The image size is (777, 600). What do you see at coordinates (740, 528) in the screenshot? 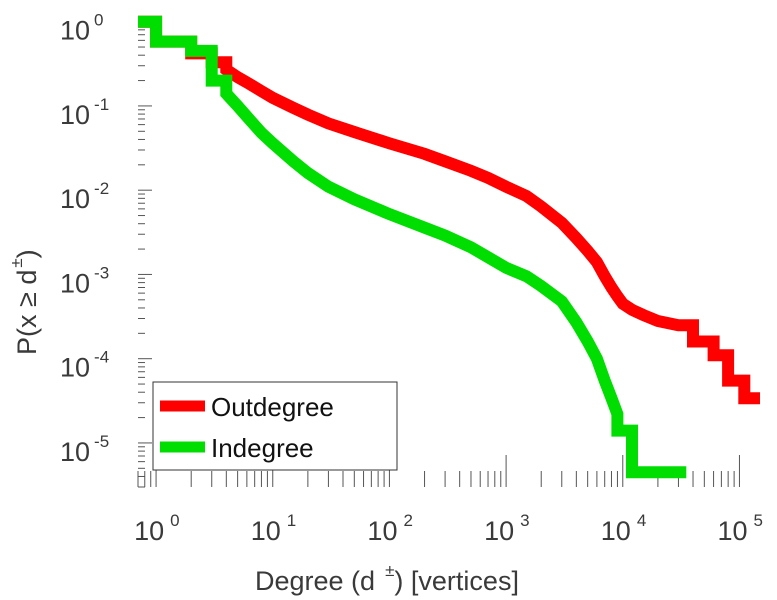
I see `x-tick-label: 10 5` at bounding box center [740, 528].